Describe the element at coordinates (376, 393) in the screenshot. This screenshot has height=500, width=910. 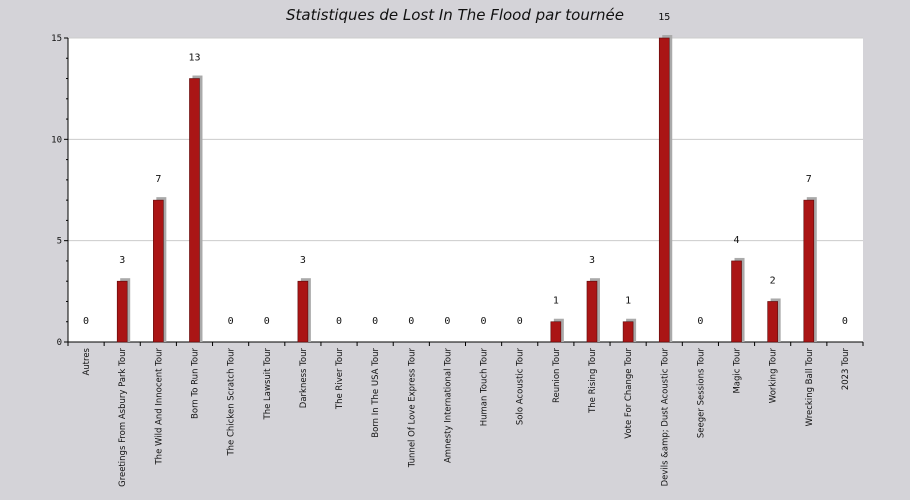
I see `x-tick-label: Born In The USA Tour` at that location.